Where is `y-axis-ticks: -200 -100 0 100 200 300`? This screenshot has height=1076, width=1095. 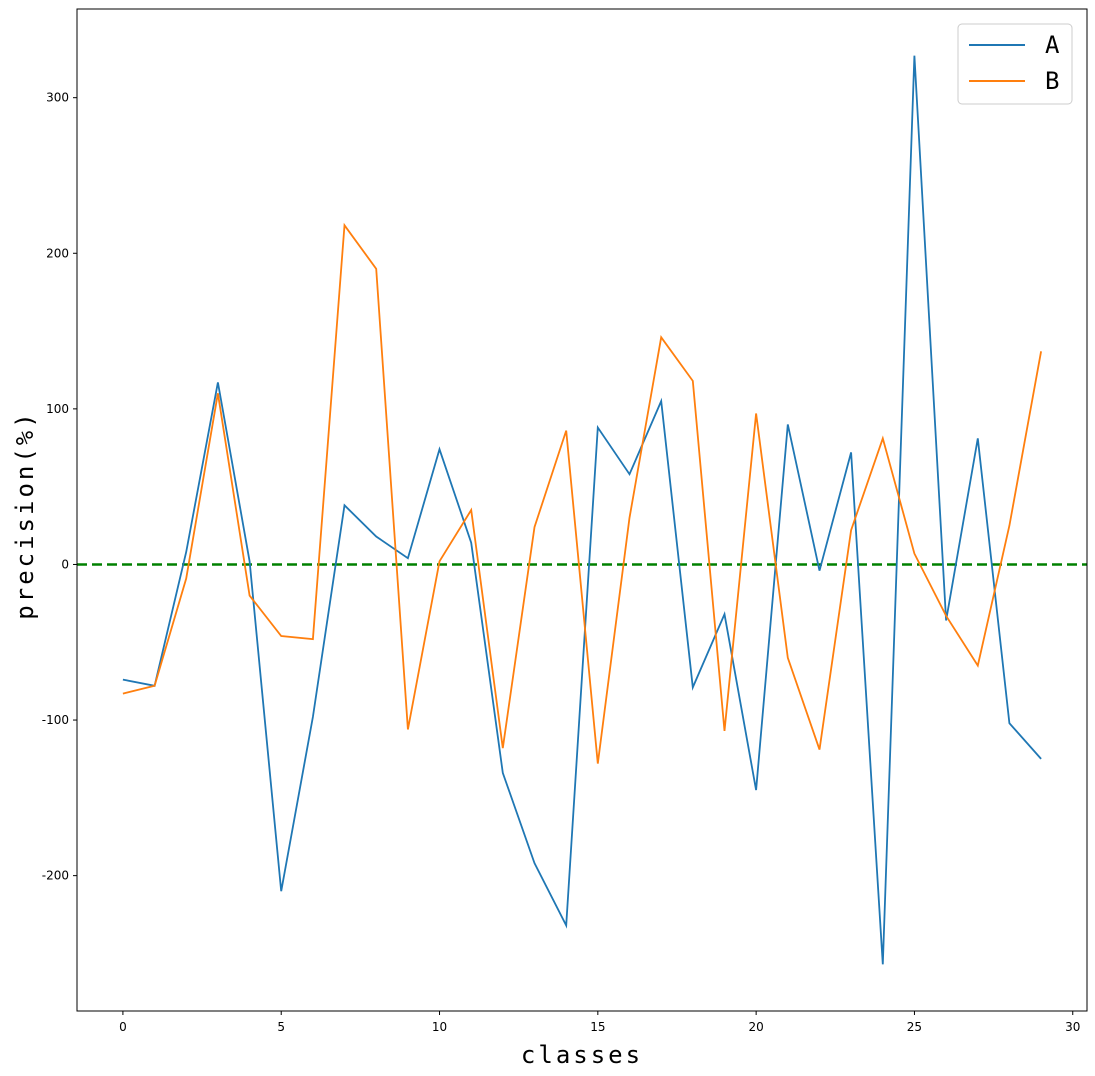
y-axis-ticks: -200 -100 0 100 200 300 is located at coordinates (59, 487).